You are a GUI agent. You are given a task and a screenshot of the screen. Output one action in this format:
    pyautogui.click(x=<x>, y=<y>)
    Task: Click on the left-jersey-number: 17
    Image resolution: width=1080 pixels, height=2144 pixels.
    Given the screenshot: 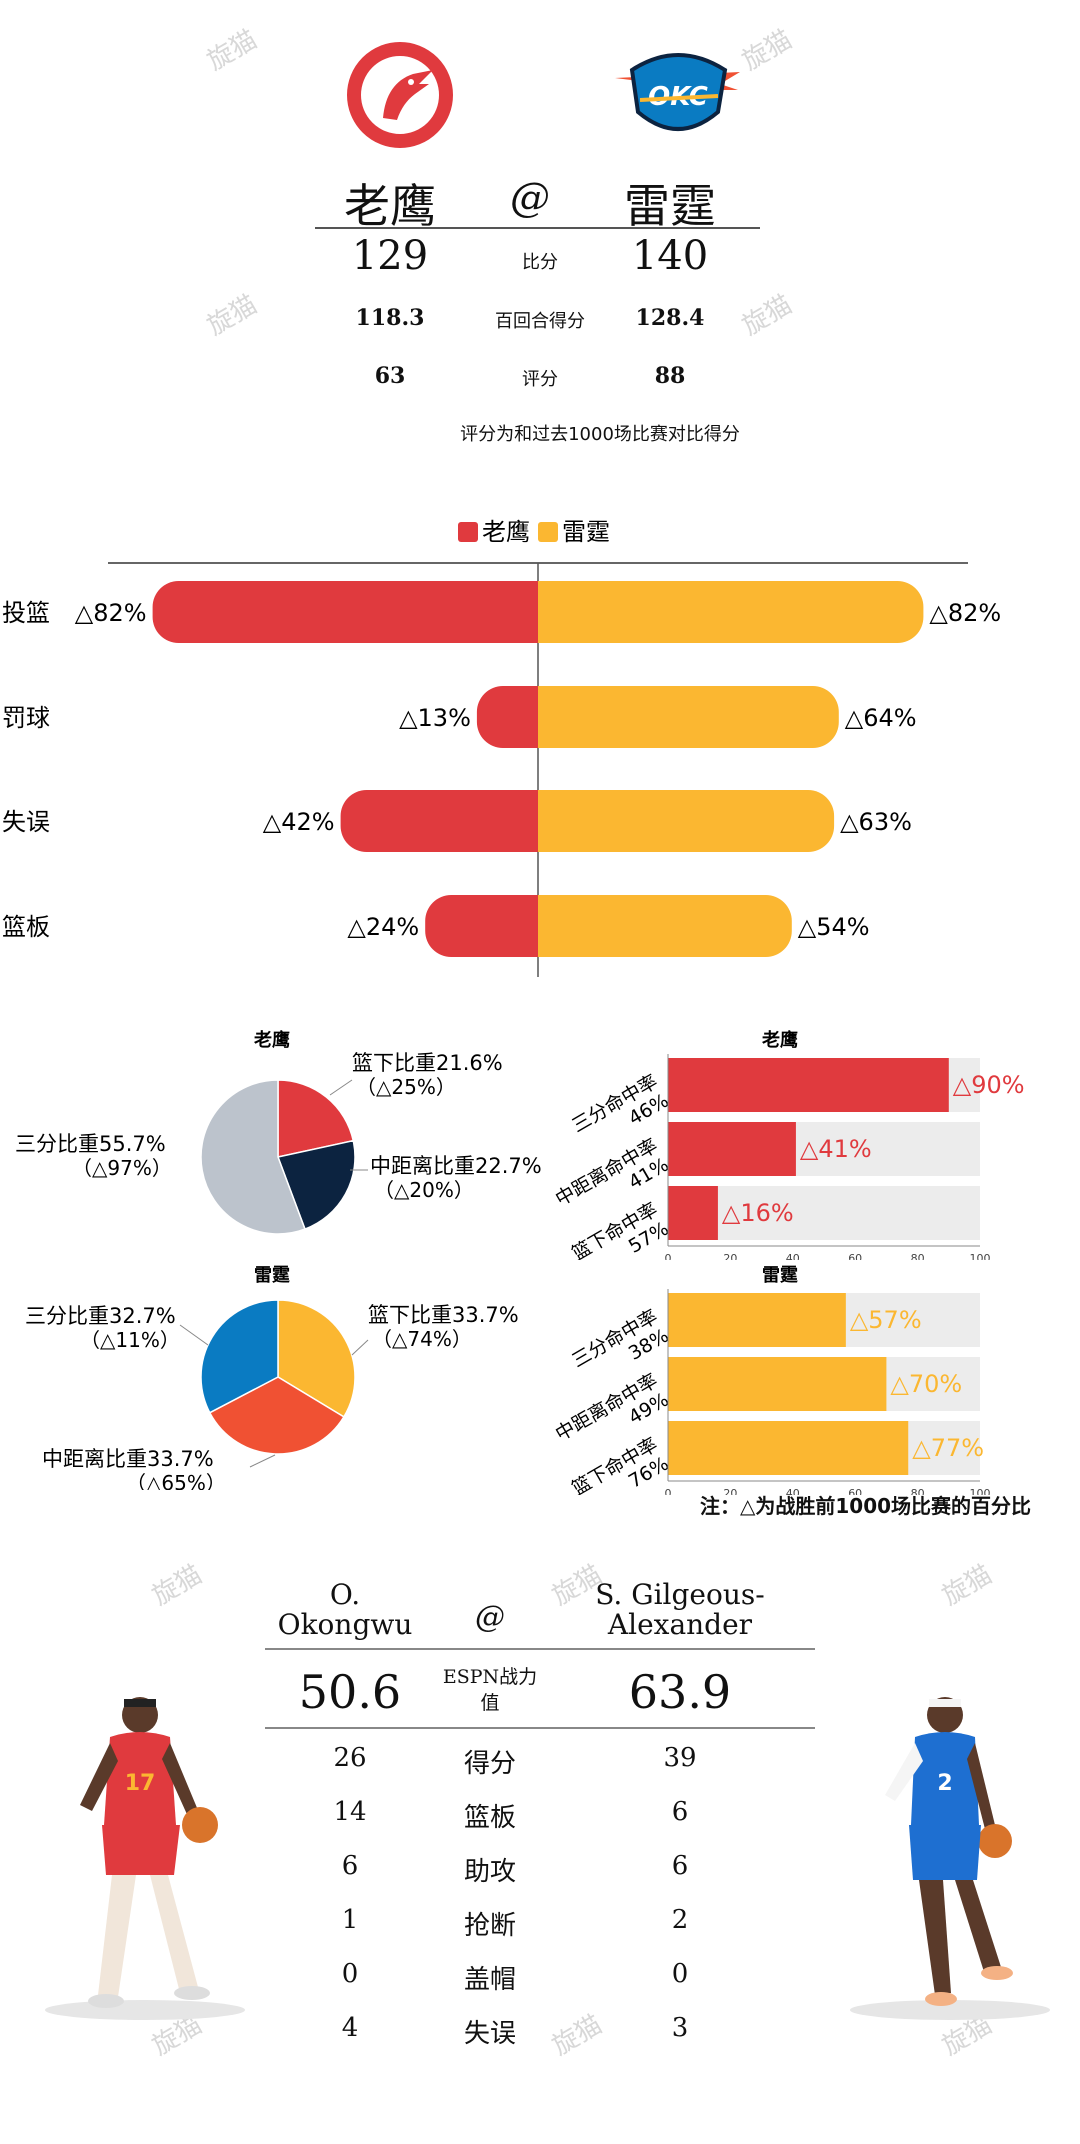 What is the action you would take?
    pyautogui.click(x=140, y=1783)
    